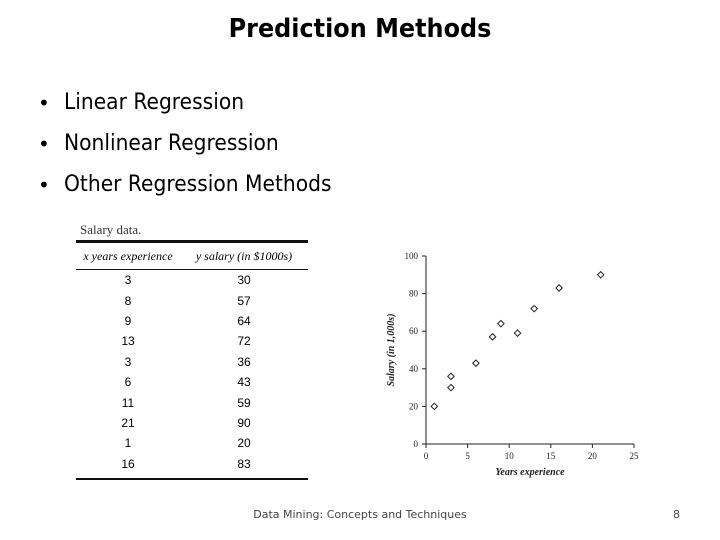 Image resolution: width=720 pixels, height=540 pixels. I want to click on y-tick-label: 80, so click(414, 294).